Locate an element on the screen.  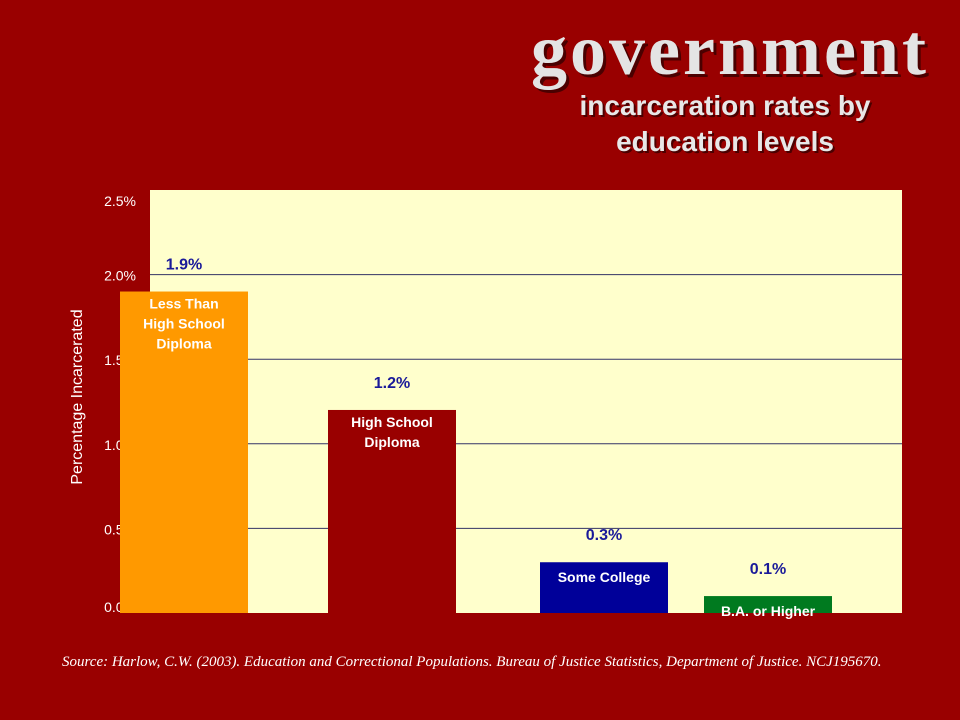
data-label: 1.2% is located at coordinates (392, 383).